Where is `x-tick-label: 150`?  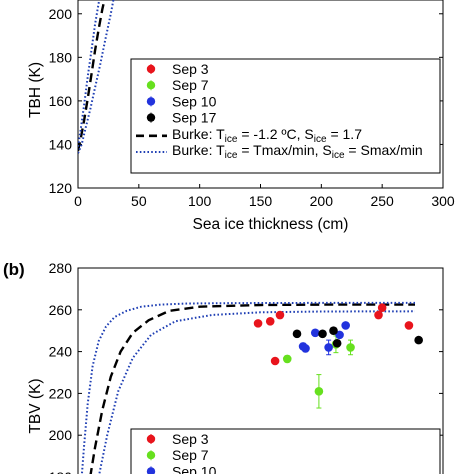 x-tick-label: 150 is located at coordinates (261, 201).